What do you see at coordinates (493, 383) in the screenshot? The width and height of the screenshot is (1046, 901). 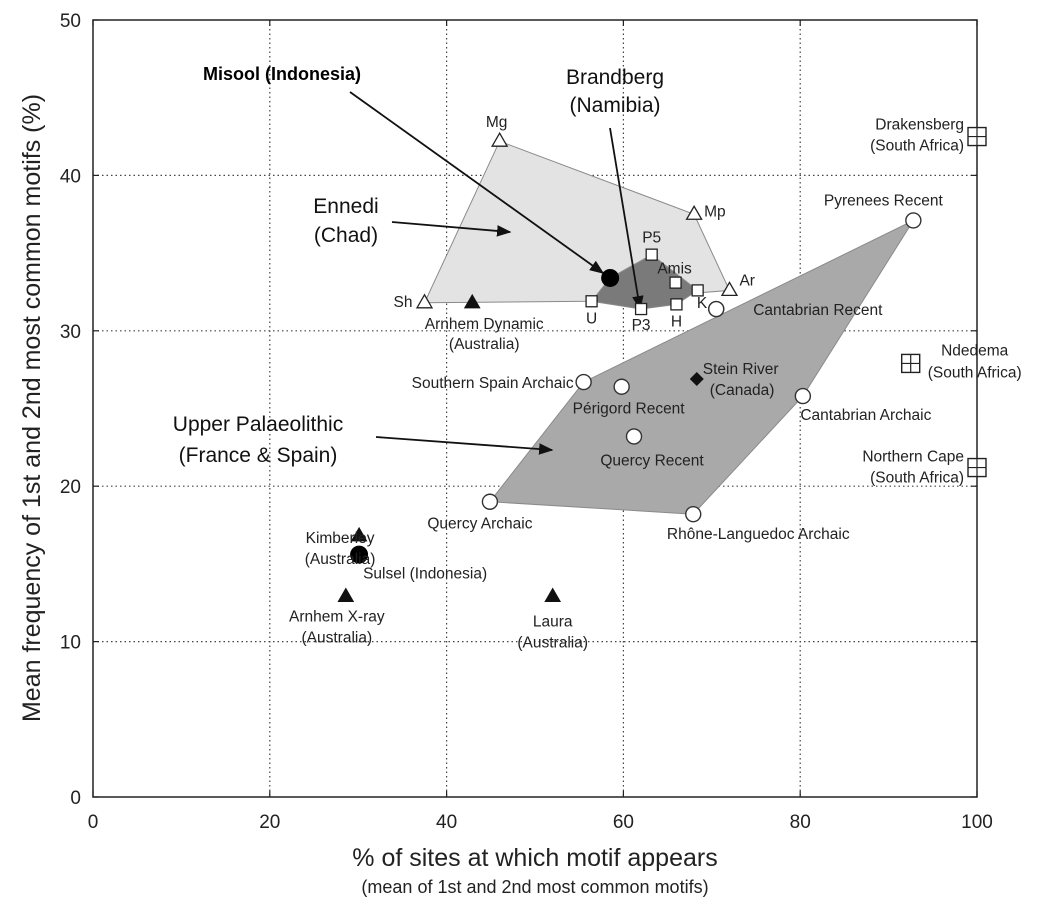 I see `point-label: Southern Spain Archaic` at bounding box center [493, 383].